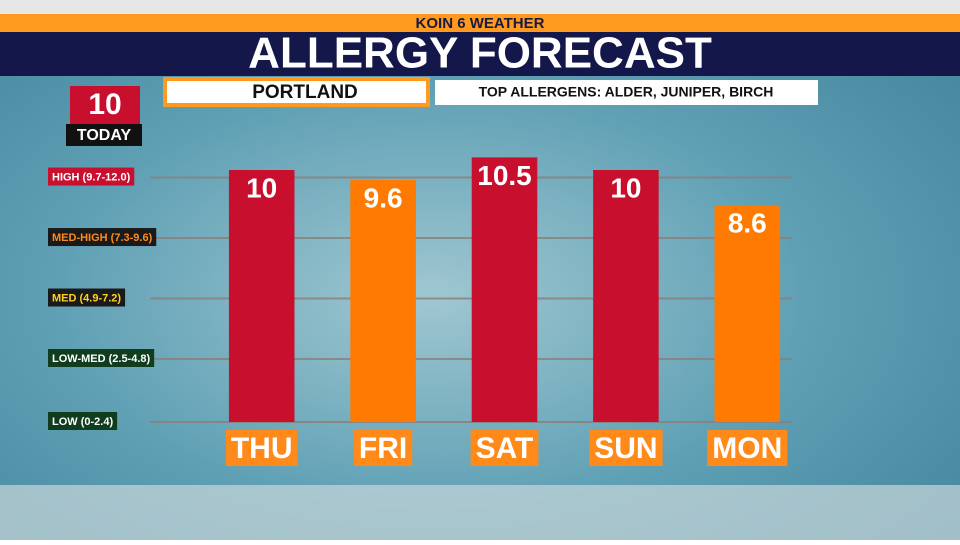 This screenshot has height=545, width=960. I want to click on today-label-box, so click(104, 135).